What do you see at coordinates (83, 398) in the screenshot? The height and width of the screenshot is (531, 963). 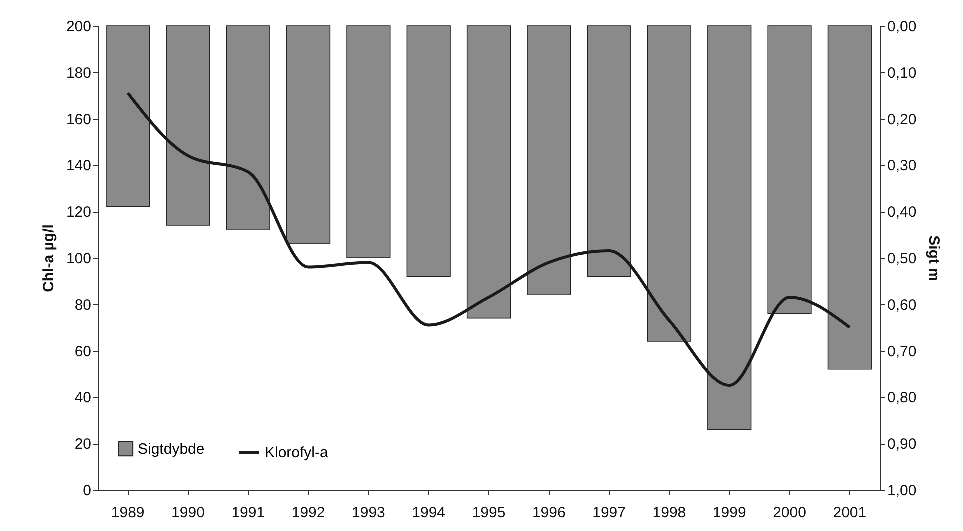 I see `y-tick-label: 40` at bounding box center [83, 398].